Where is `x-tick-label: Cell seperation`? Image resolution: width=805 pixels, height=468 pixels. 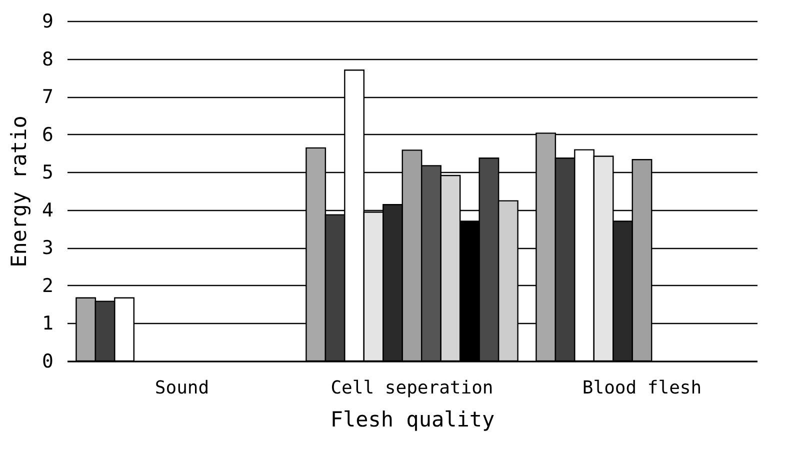
x-tick-label: Cell seperation is located at coordinates (412, 388).